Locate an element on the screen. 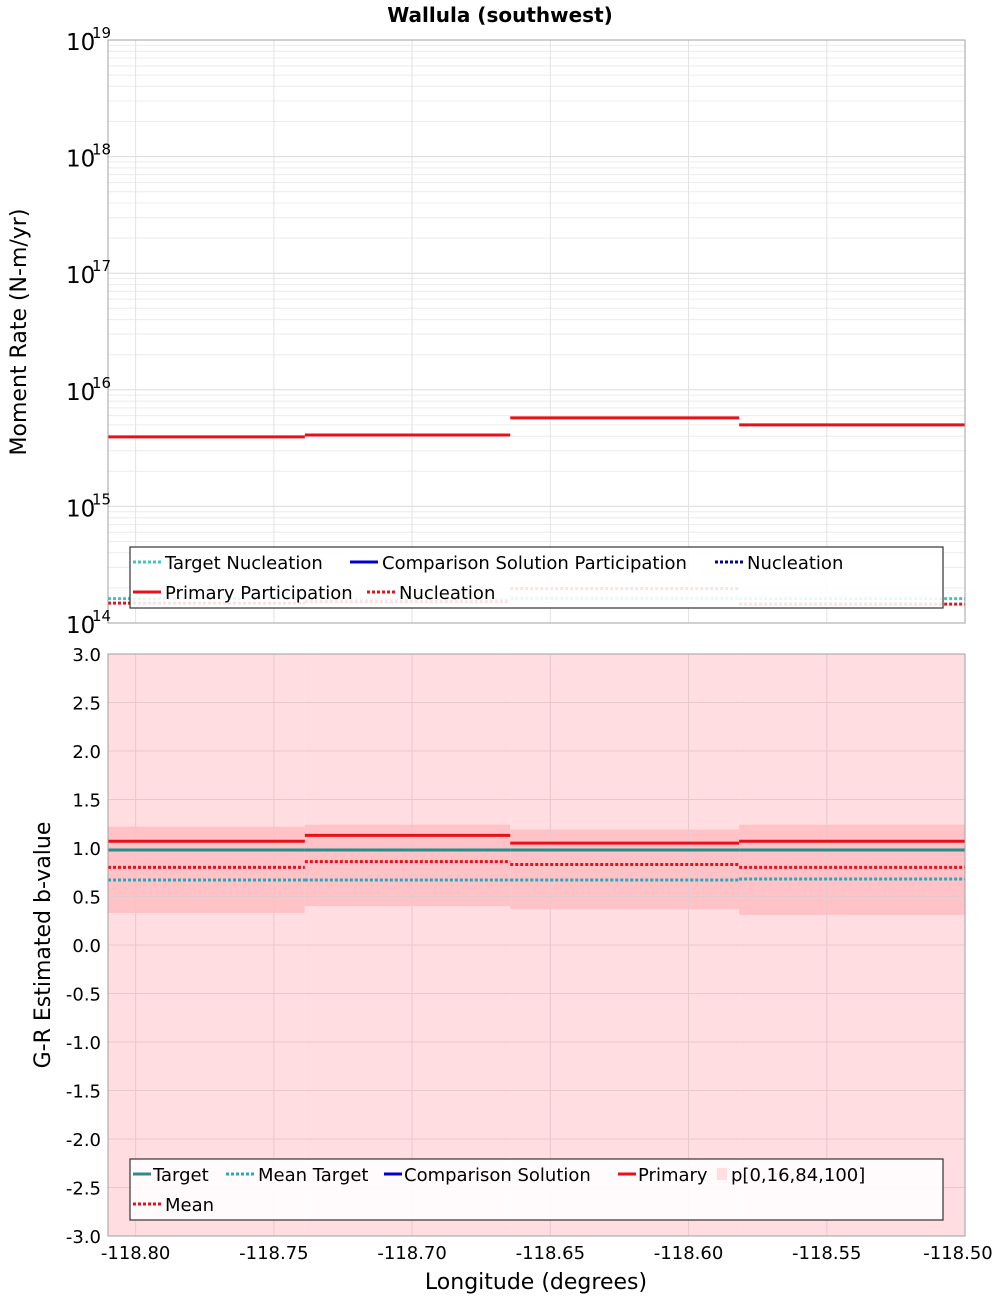 This screenshot has height=1300, width=1000. bottom-y-tick-label: 2.5 is located at coordinates (86, 704).